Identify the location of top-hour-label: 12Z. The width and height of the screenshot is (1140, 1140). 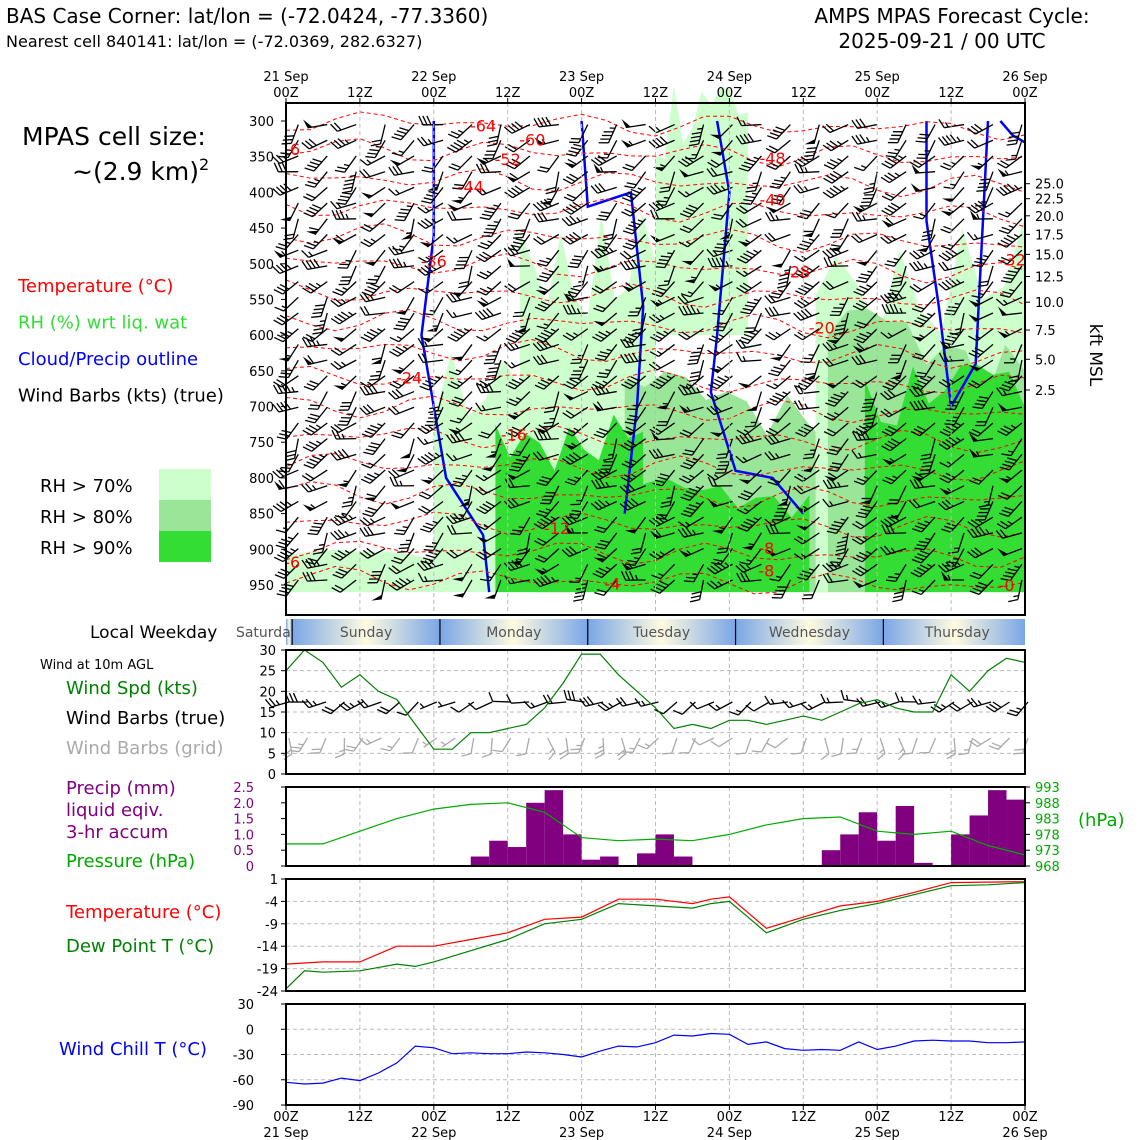
(656, 93).